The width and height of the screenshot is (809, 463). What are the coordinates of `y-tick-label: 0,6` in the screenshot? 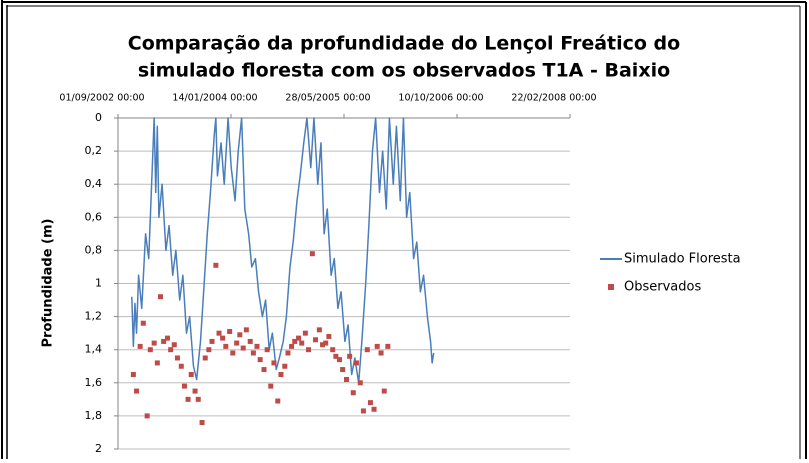 It's located at (94, 216).